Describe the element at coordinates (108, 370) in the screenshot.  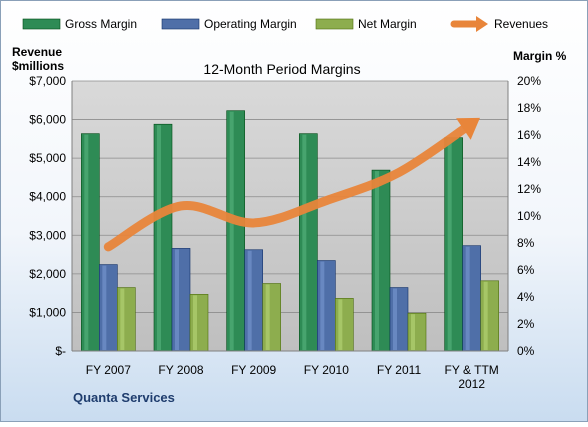
I see `x-tick-label: FY 2007` at that location.